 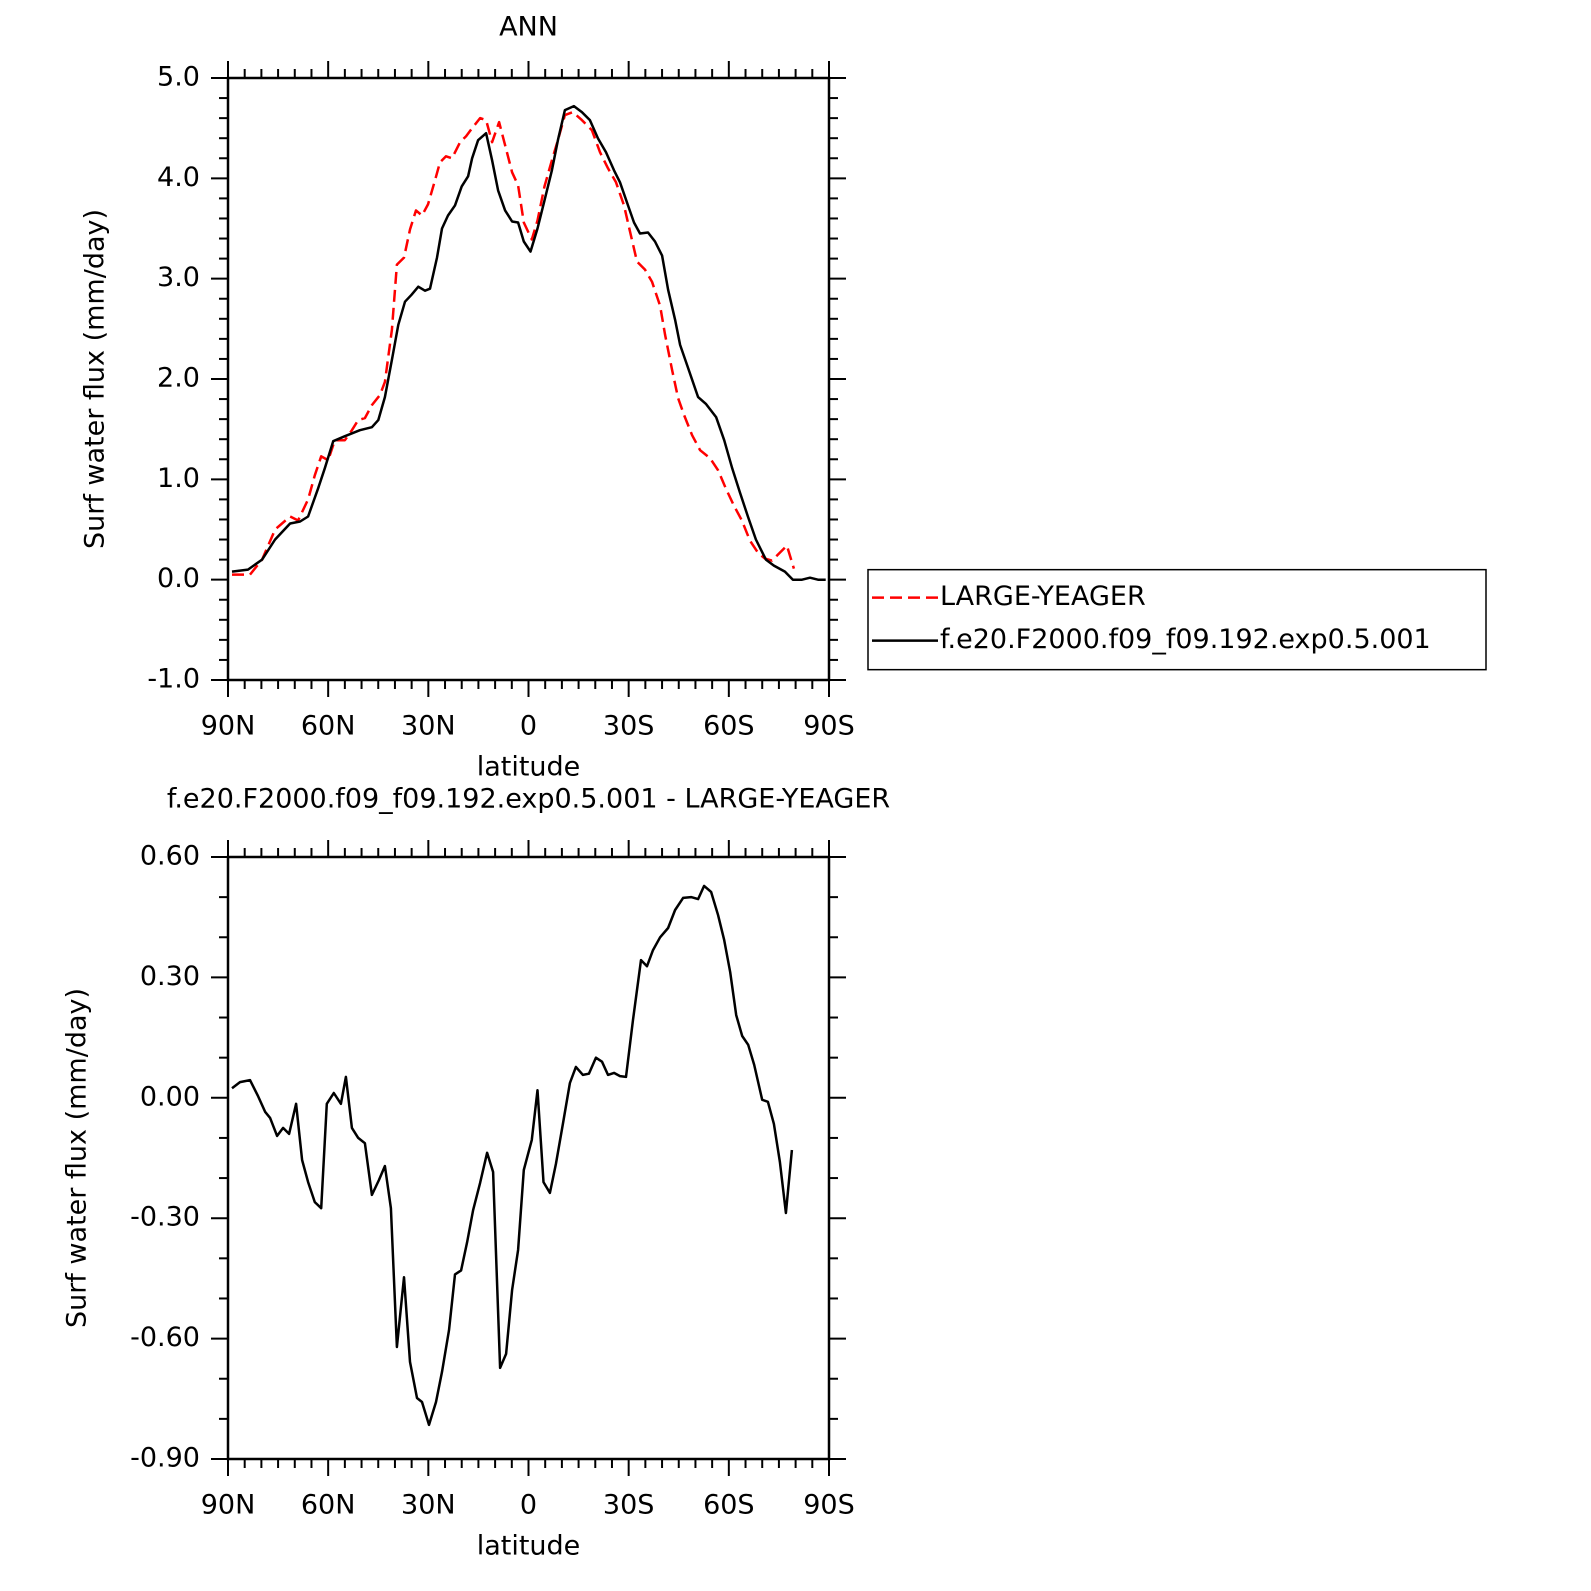 What do you see at coordinates (178, 277) in the screenshot?
I see `y-tick-label: 3.0` at bounding box center [178, 277].